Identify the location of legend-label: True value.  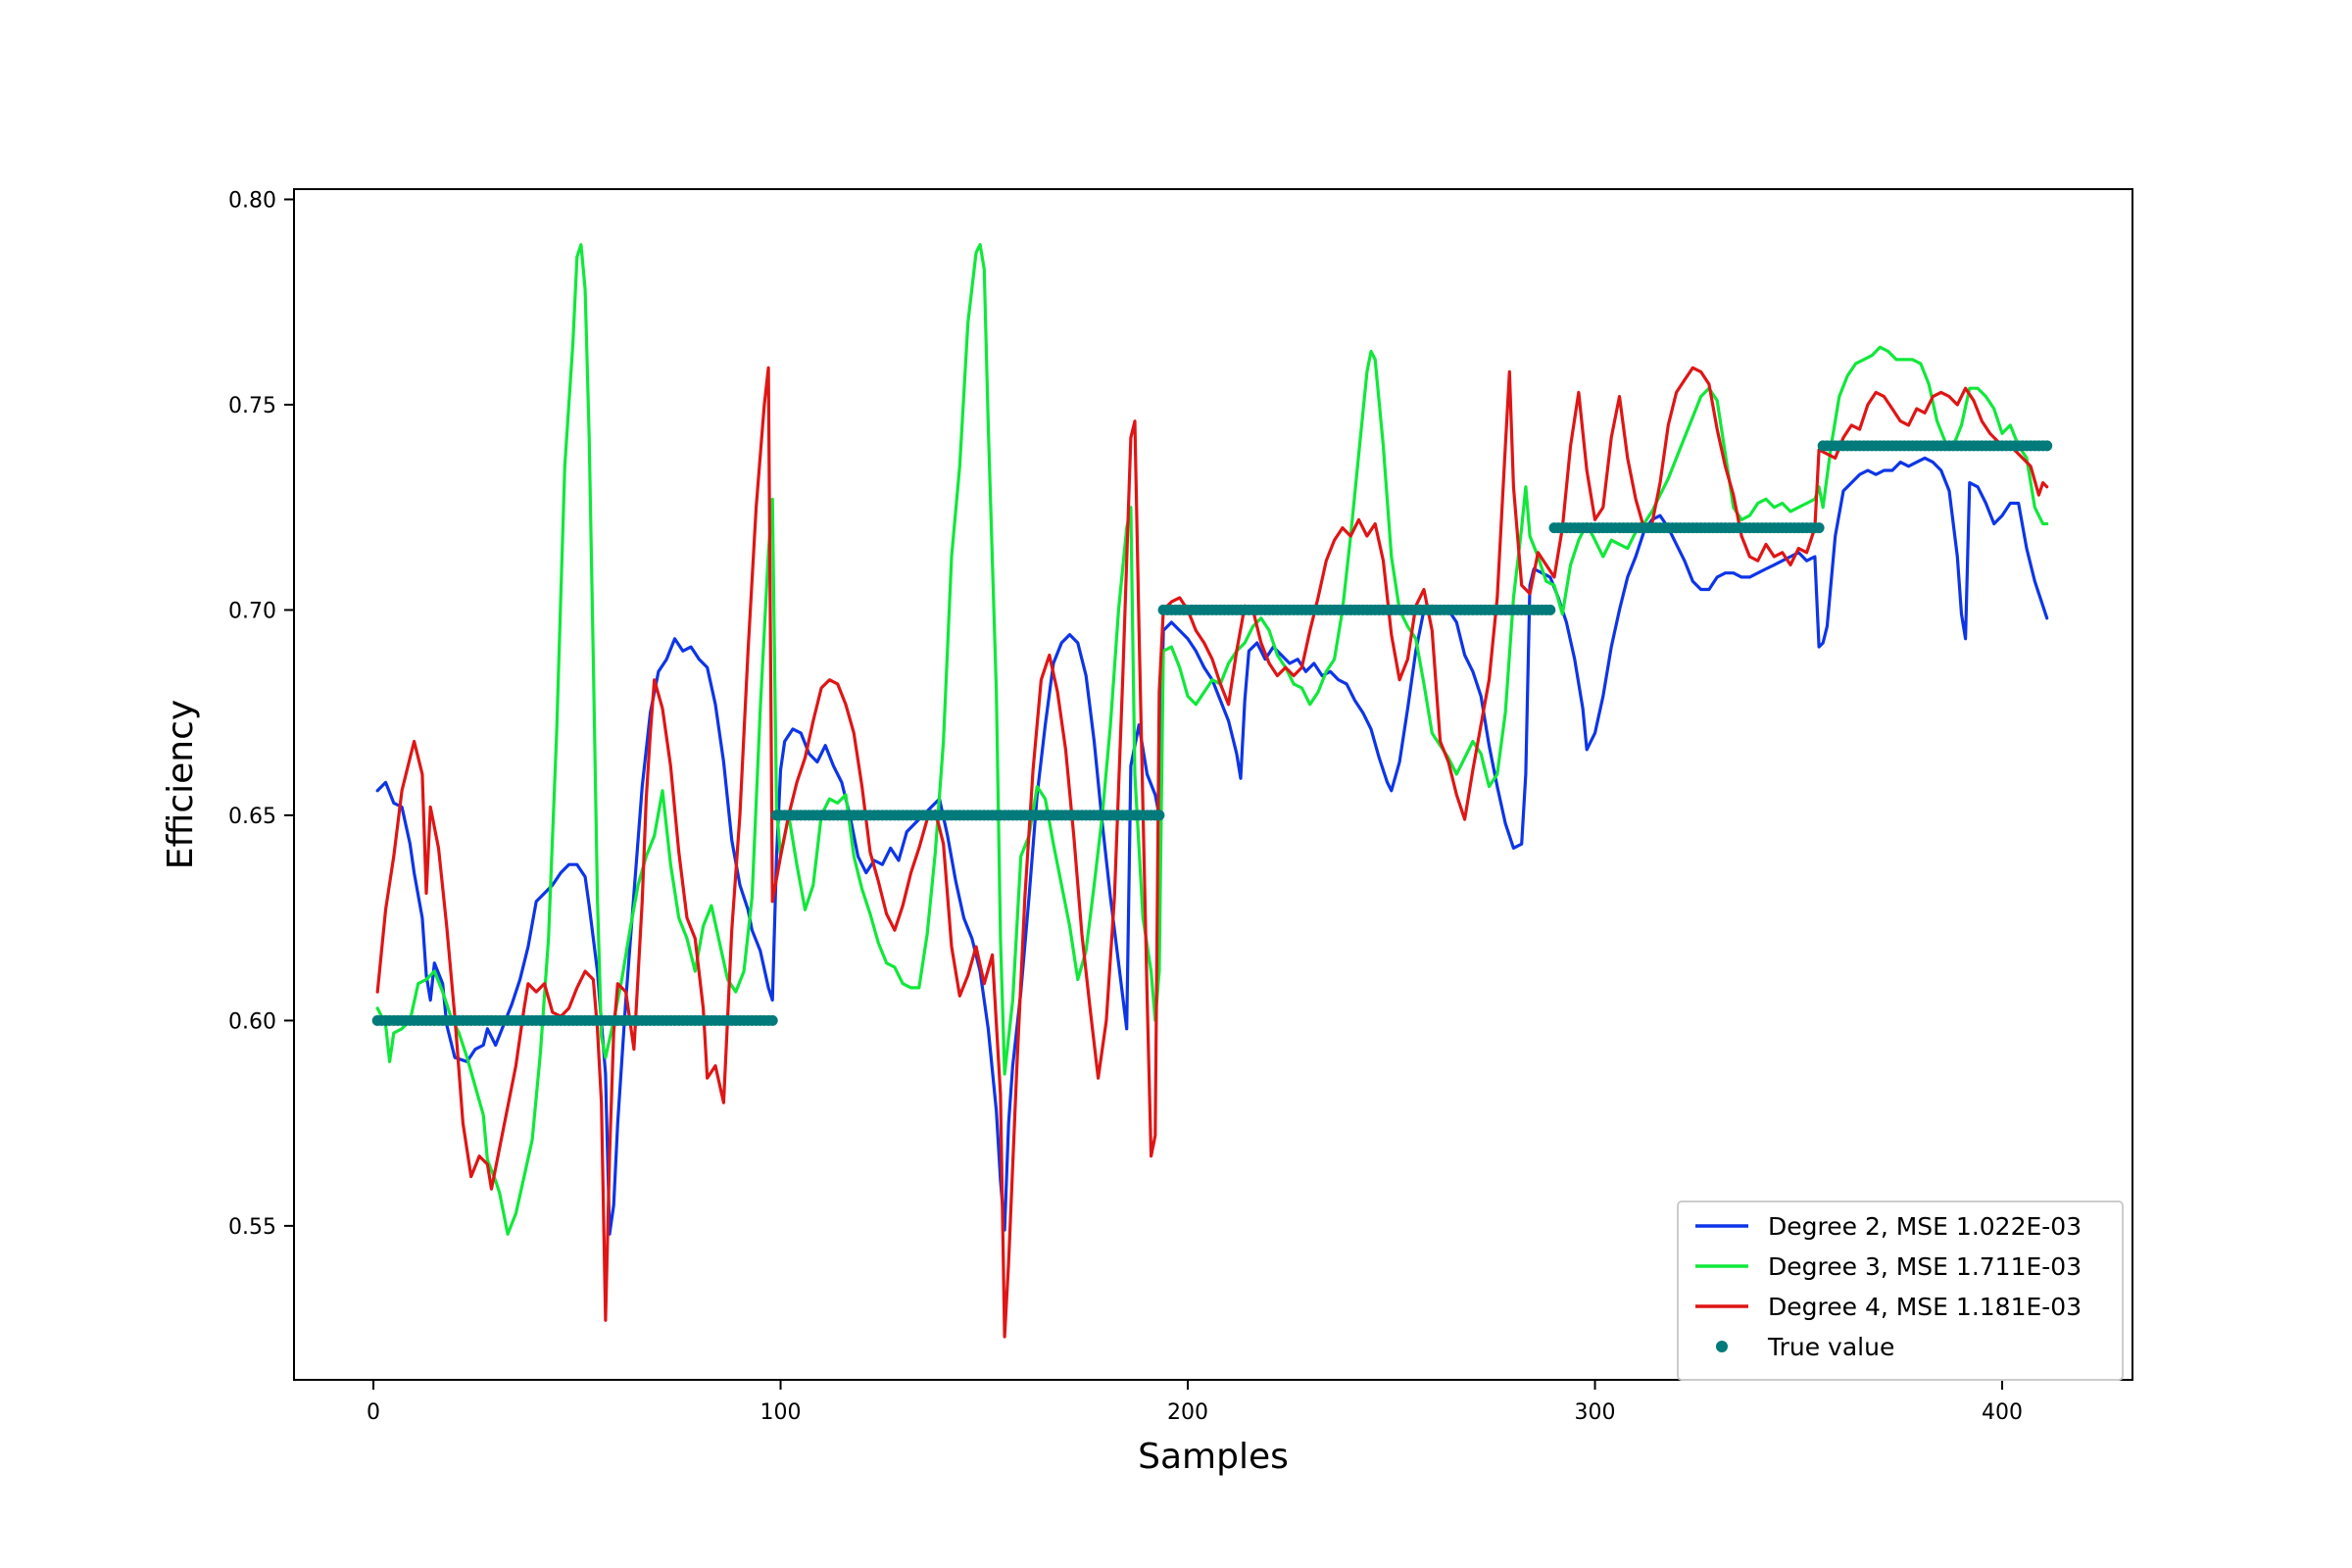
(1830, 1347).